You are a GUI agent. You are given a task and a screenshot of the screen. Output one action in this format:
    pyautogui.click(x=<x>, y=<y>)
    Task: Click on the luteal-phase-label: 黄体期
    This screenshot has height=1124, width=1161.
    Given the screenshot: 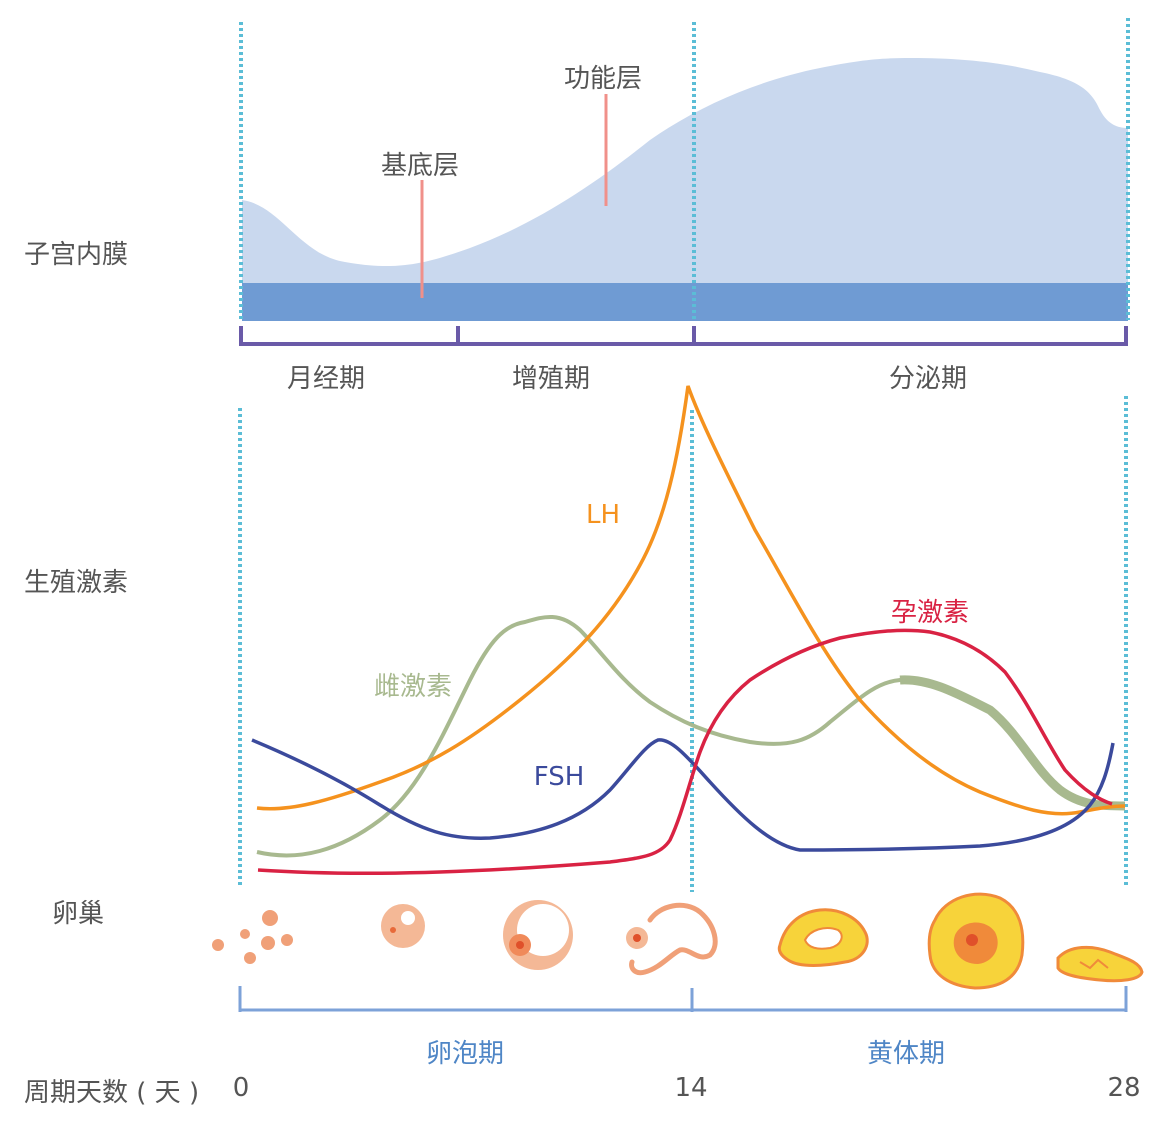 What is the action you would take?
    pyautogui.click(x=906, y=1054)
    